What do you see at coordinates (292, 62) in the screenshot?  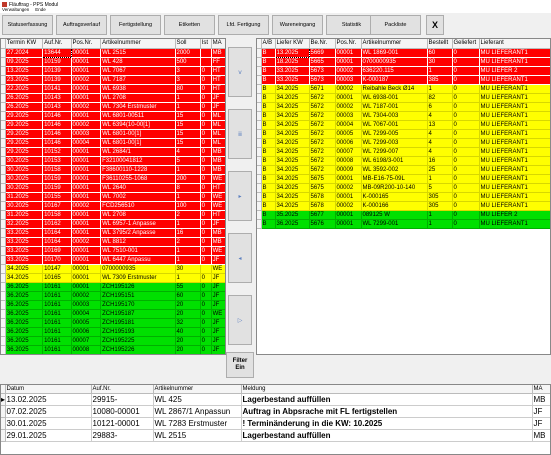 I see `purchase-cell: 18.2025` at bounding box center [292, 62].